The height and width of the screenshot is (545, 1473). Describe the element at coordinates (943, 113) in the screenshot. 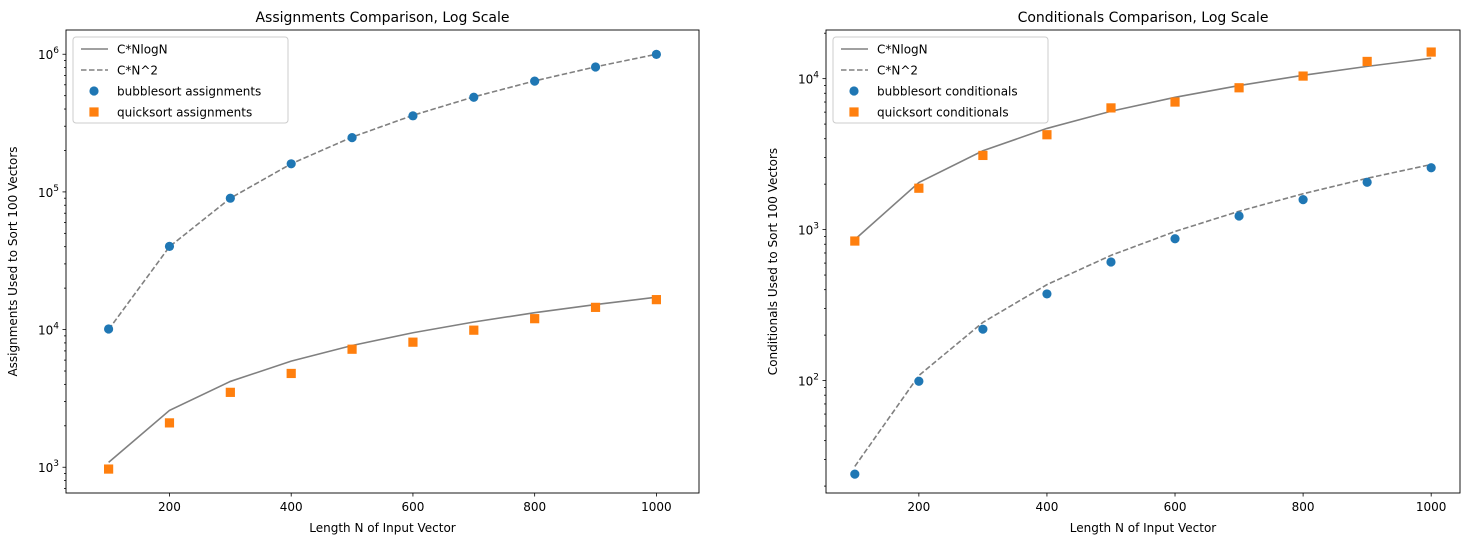

I see `legend-label: quicksort conditionals` at that location.